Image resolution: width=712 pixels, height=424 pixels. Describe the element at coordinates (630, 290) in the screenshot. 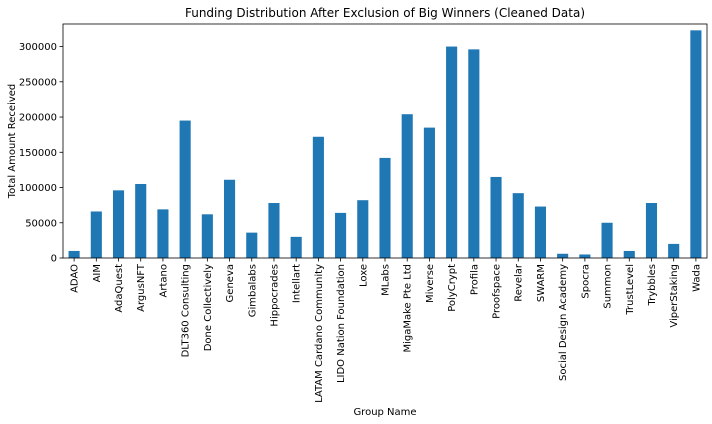

I see `x-tick-label-25: TrustLevel` at that location.